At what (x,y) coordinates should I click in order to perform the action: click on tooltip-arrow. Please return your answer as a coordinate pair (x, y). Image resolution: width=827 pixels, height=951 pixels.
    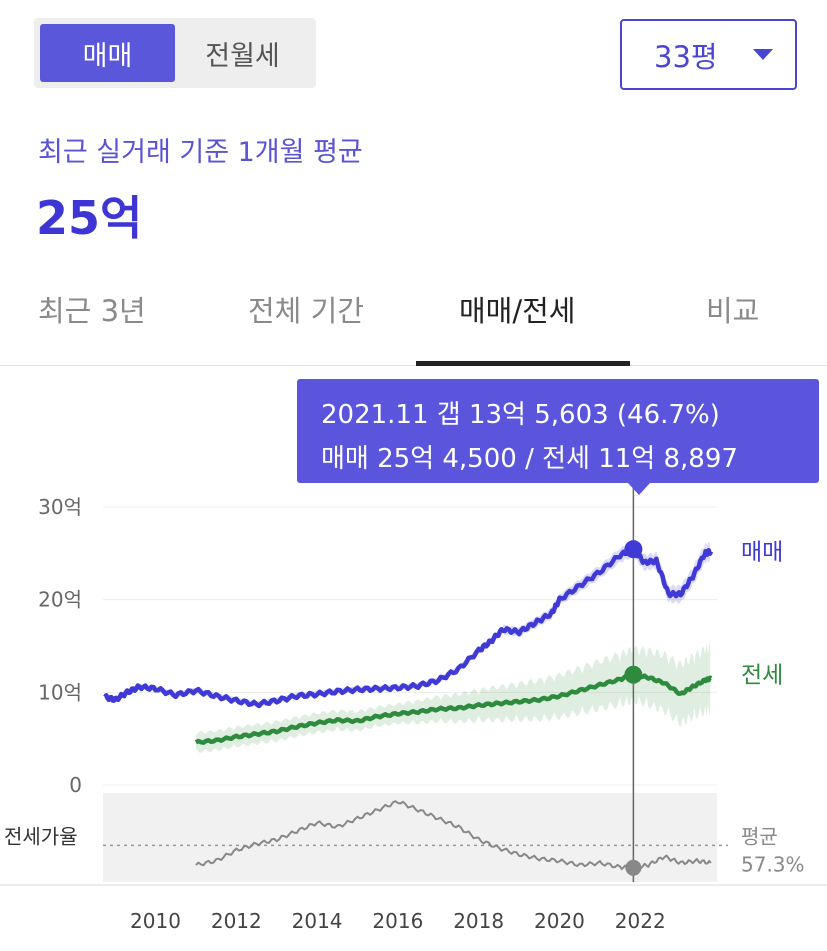
    Looking at the image, I should click on (639, 489).